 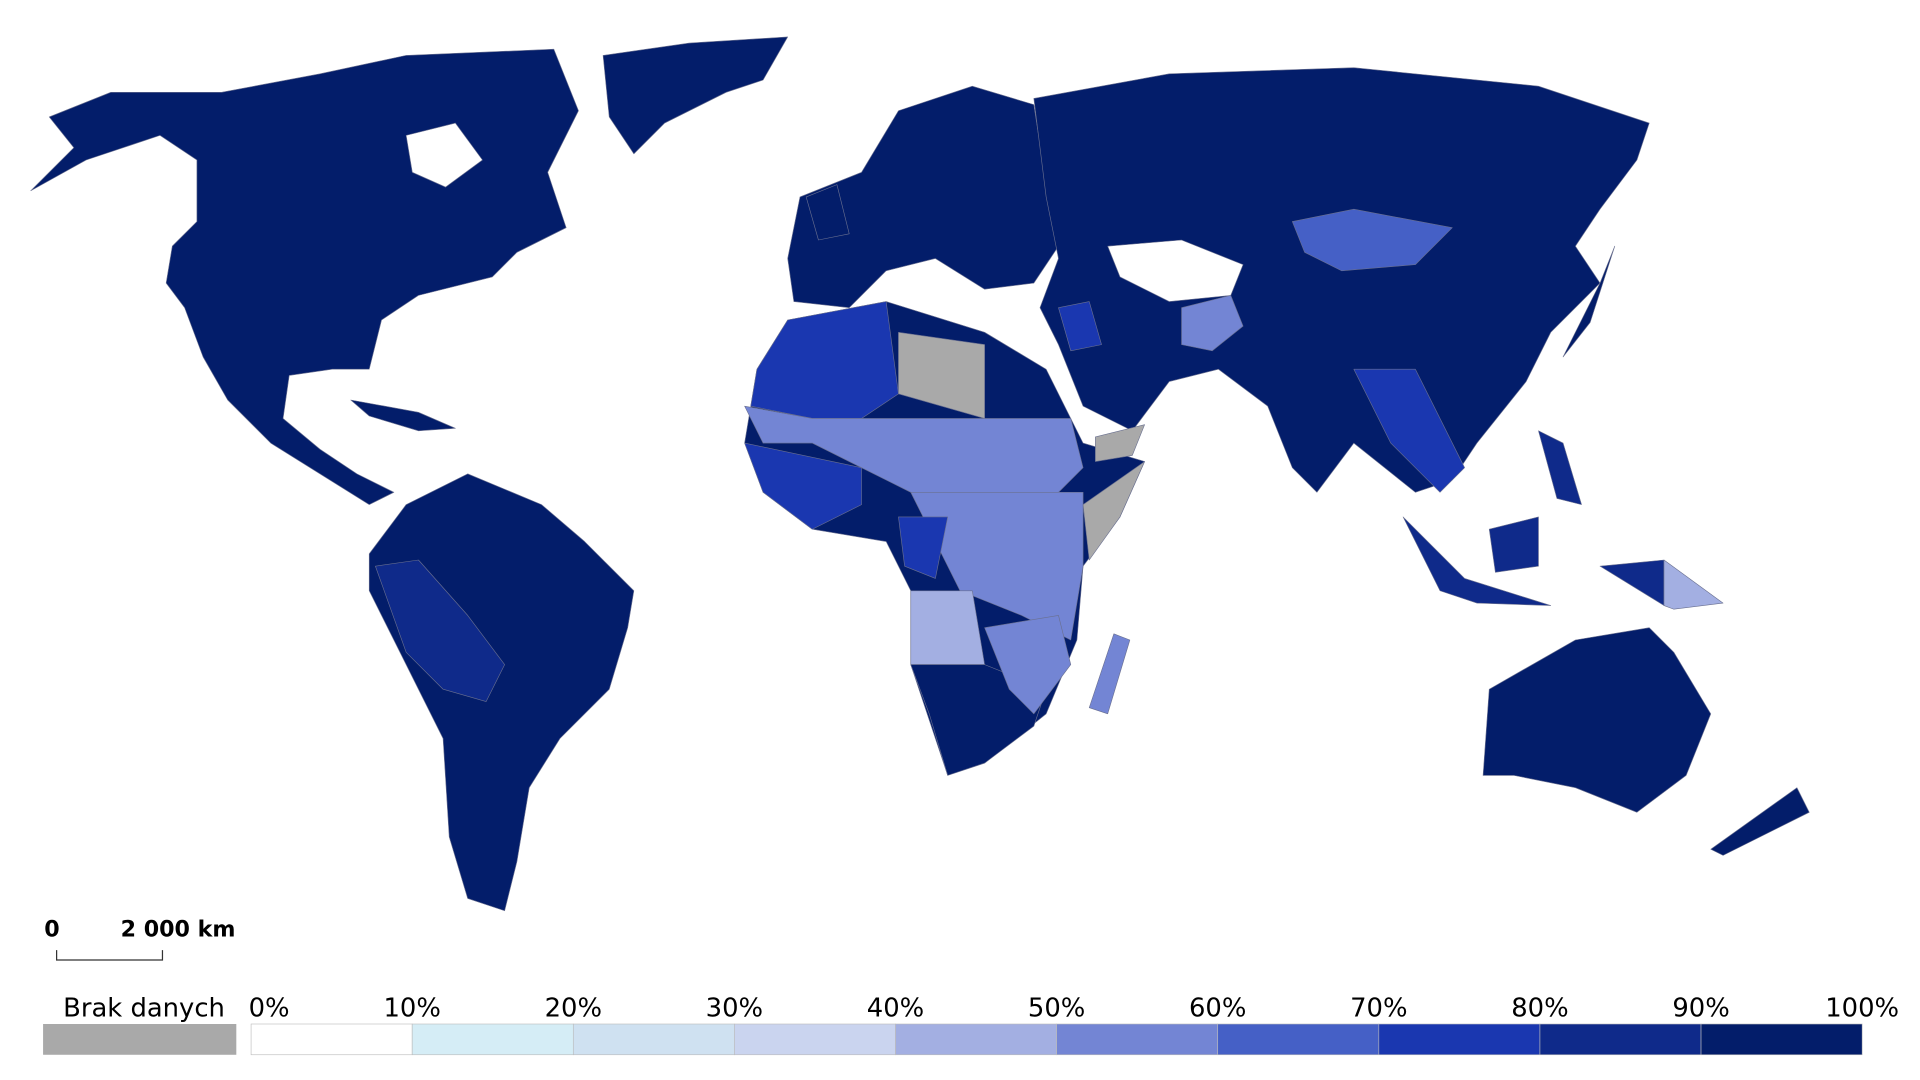 What do you see at coordinates (1700, 1009) in the screenshot?
I see `legend-tick-label: 90%` at bounding box center [1700, 1009].